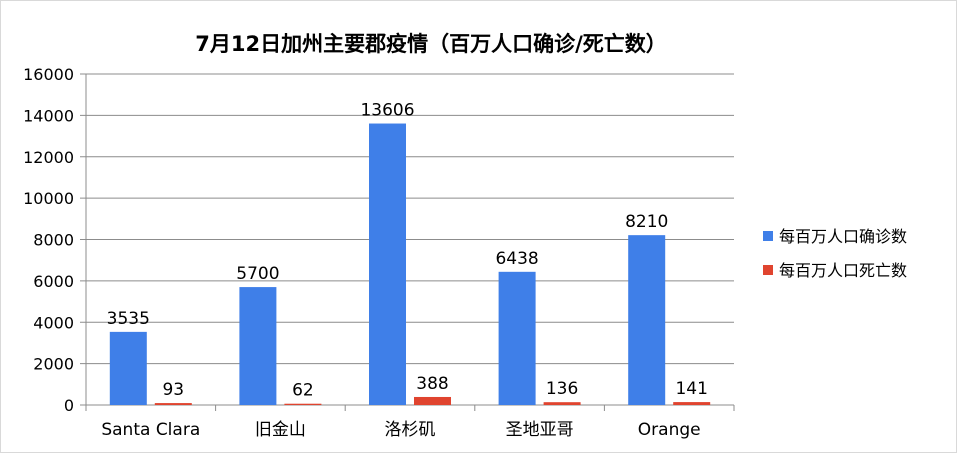 Image resolution: width=957 pixels, height=454 pixels. I want to click on y-tick-label: 14000, so click(48, 115).